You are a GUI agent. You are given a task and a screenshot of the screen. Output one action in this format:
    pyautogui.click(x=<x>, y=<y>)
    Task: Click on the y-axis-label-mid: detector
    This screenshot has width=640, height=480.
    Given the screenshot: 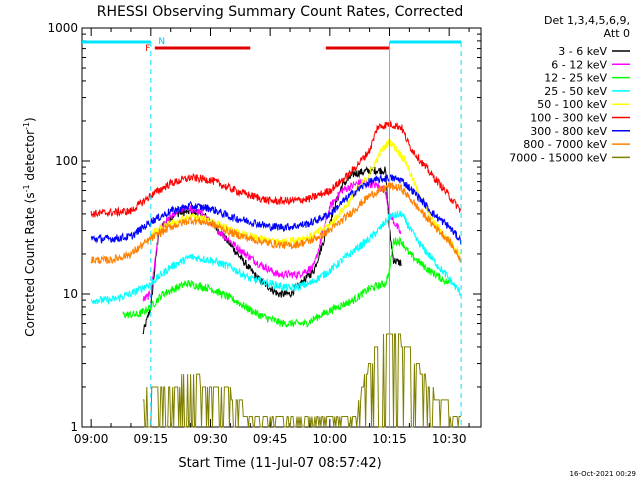 What is the action you would take?
    pyautogui.click(x=30, y=157)
    